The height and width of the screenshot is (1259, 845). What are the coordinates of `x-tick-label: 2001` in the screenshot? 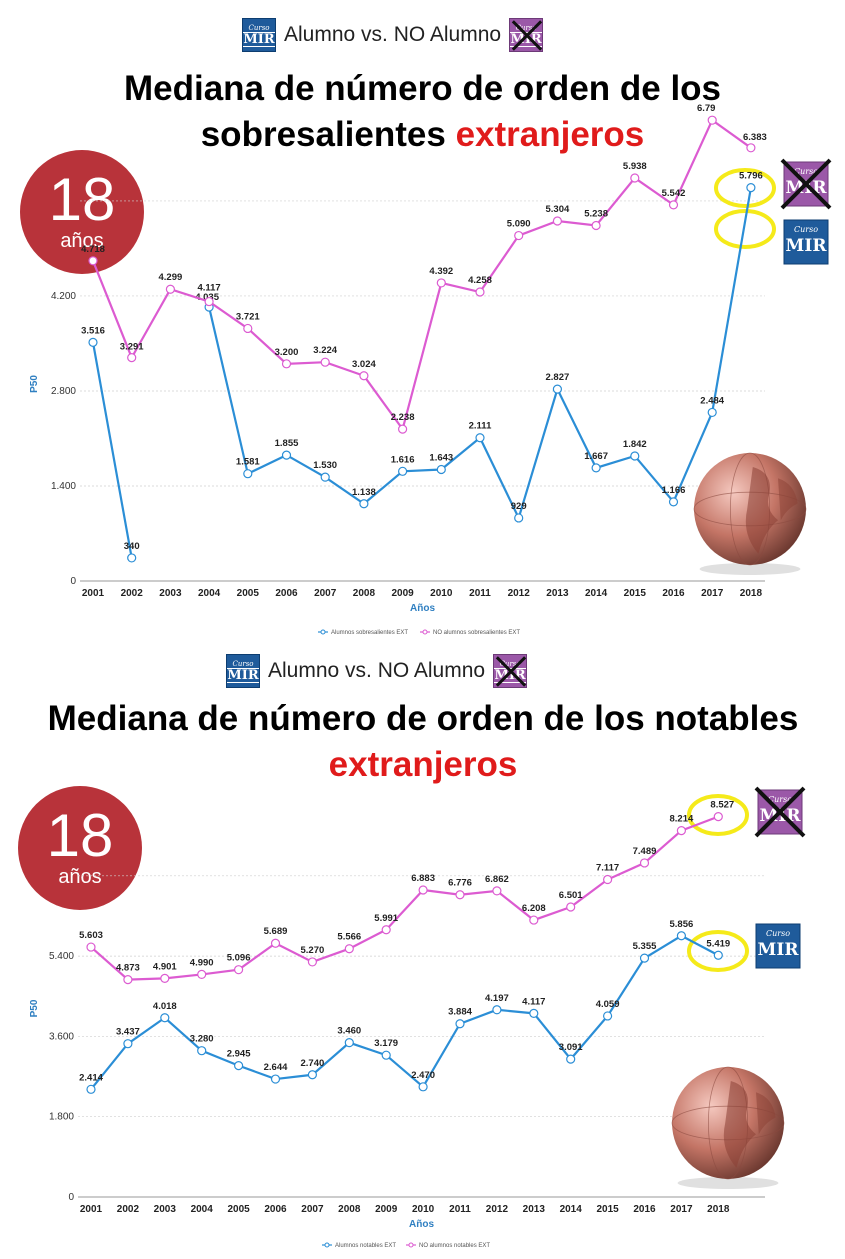 It's located at (93, 593).